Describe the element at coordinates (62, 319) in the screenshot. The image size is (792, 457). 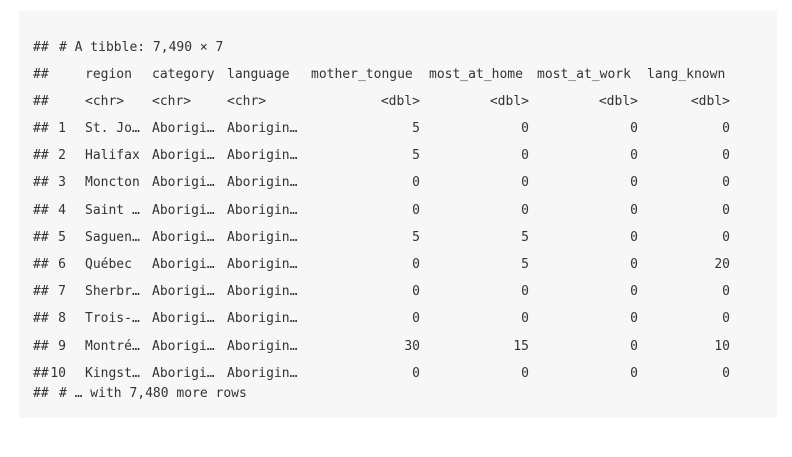
I see `row-index: 8` at that location.